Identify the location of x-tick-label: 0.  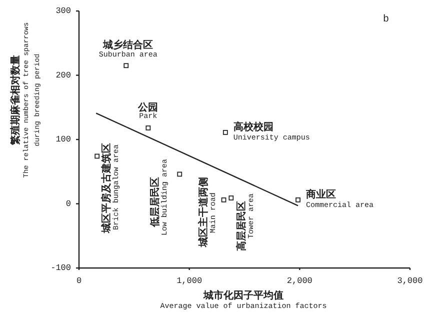
(79, 281).